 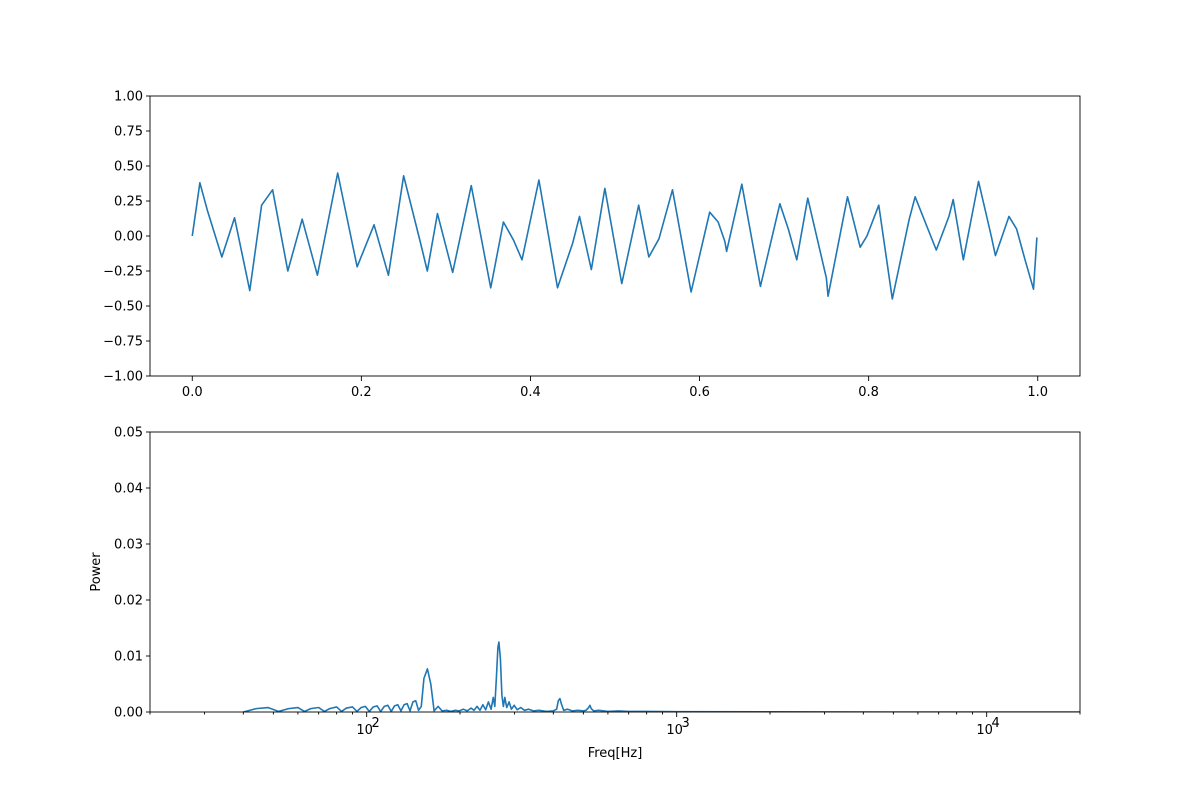 What do you see at coordinates (128, 545) in the screenshot?
I see `y-tick-label: 0.03` at bounding box center [128, 545].